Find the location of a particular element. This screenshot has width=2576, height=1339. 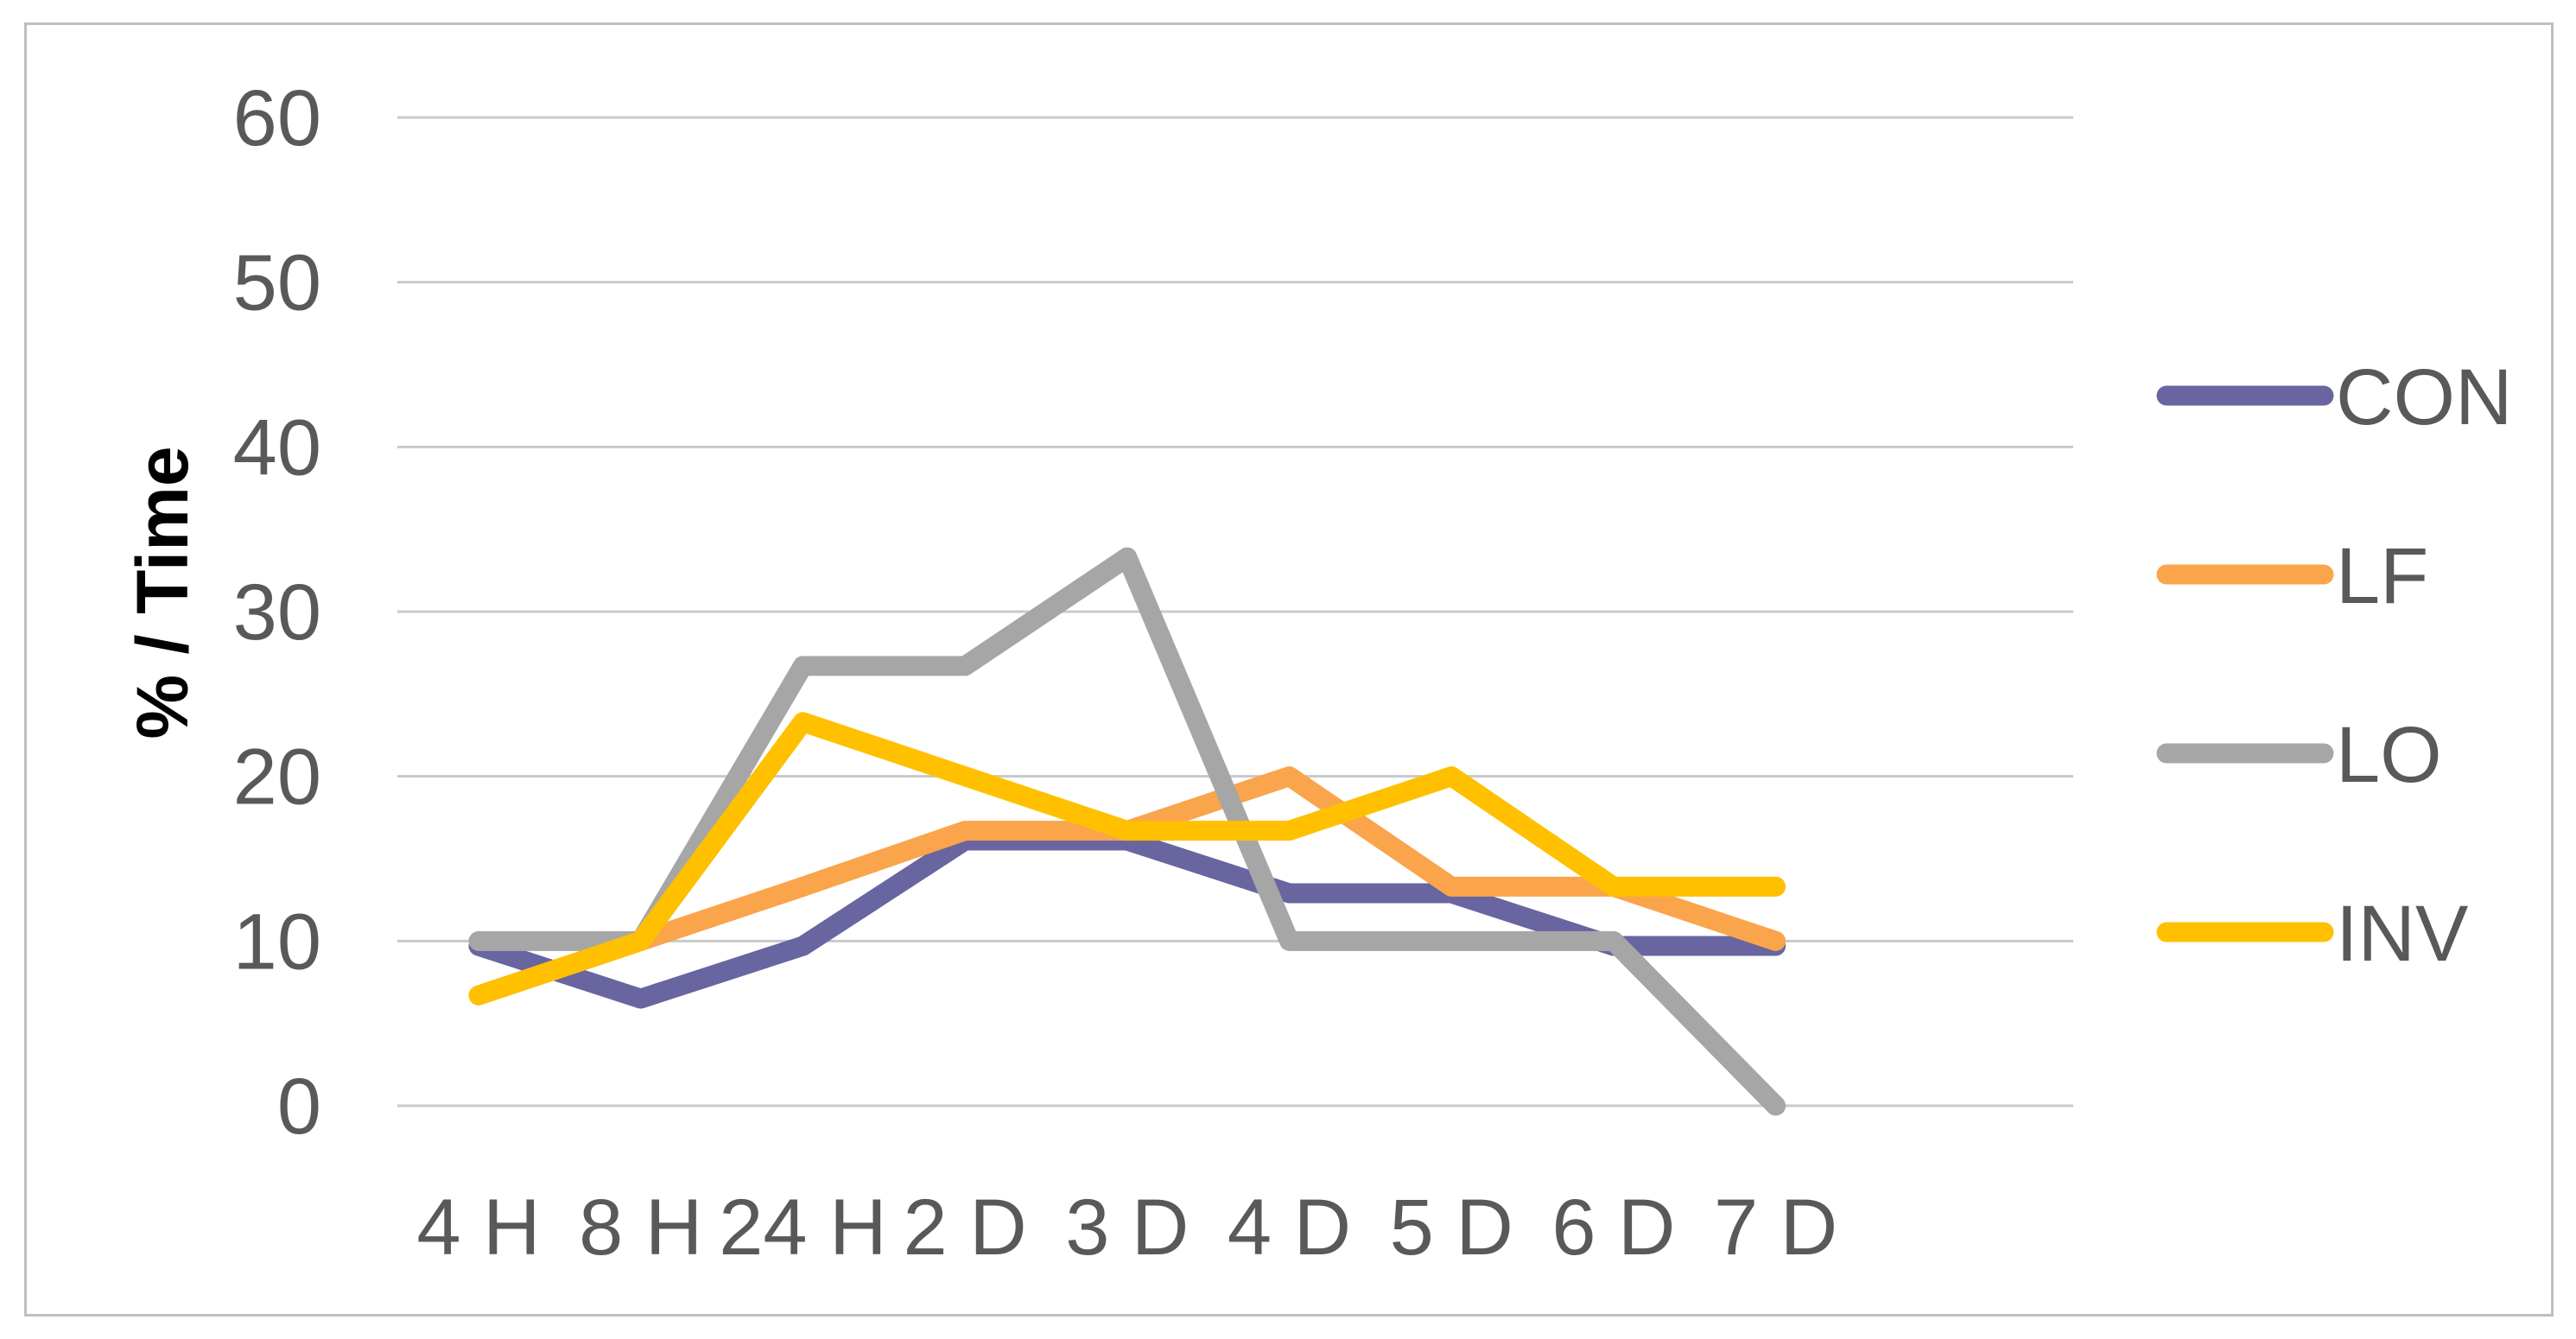

x-tick-label-4d: 4 D is located at coordinates (1289, 1228).